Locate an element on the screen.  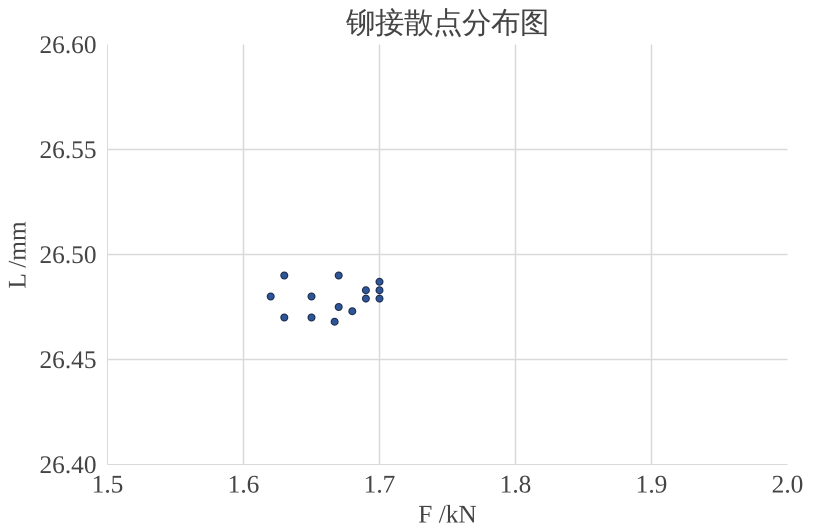
x-tick-label: 1.8 is located at coordinates (516, 484).